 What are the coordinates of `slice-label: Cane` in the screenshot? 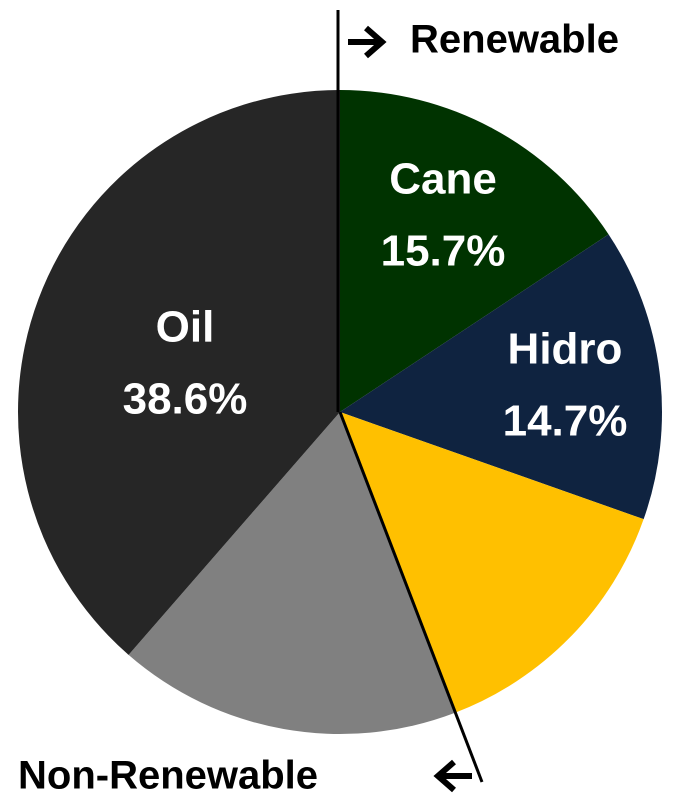 It's located at (443, 179).